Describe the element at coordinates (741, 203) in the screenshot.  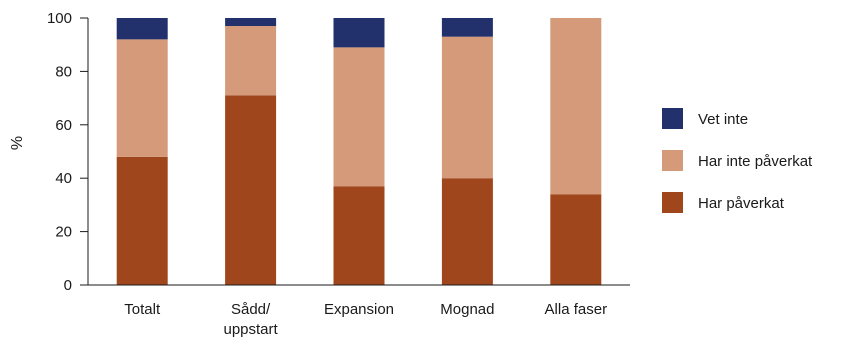
I see `legend-label: Har påverkat` at that location.